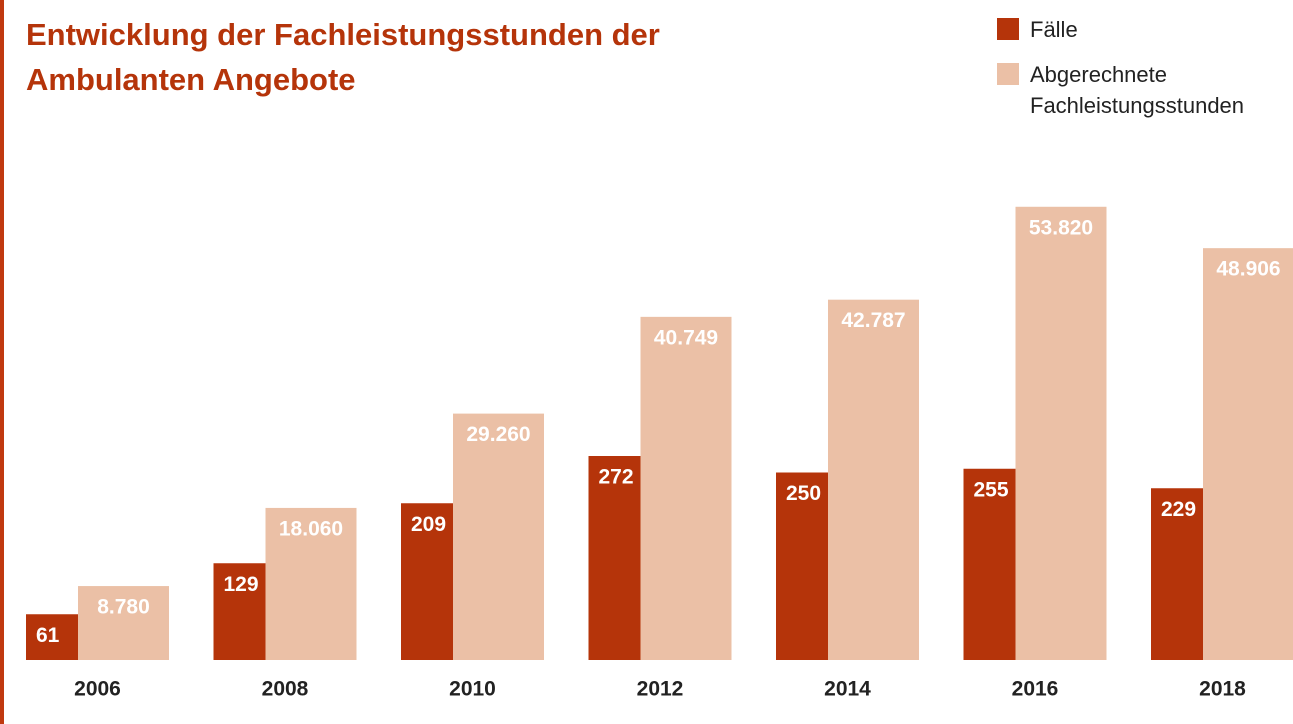 Image resolution: width=1293 pixels, height=724 pixels. What do you see at coordinates (686, 337) in the screenshot?
I see `data-label: 40.749` at bounding box center [686, 337].